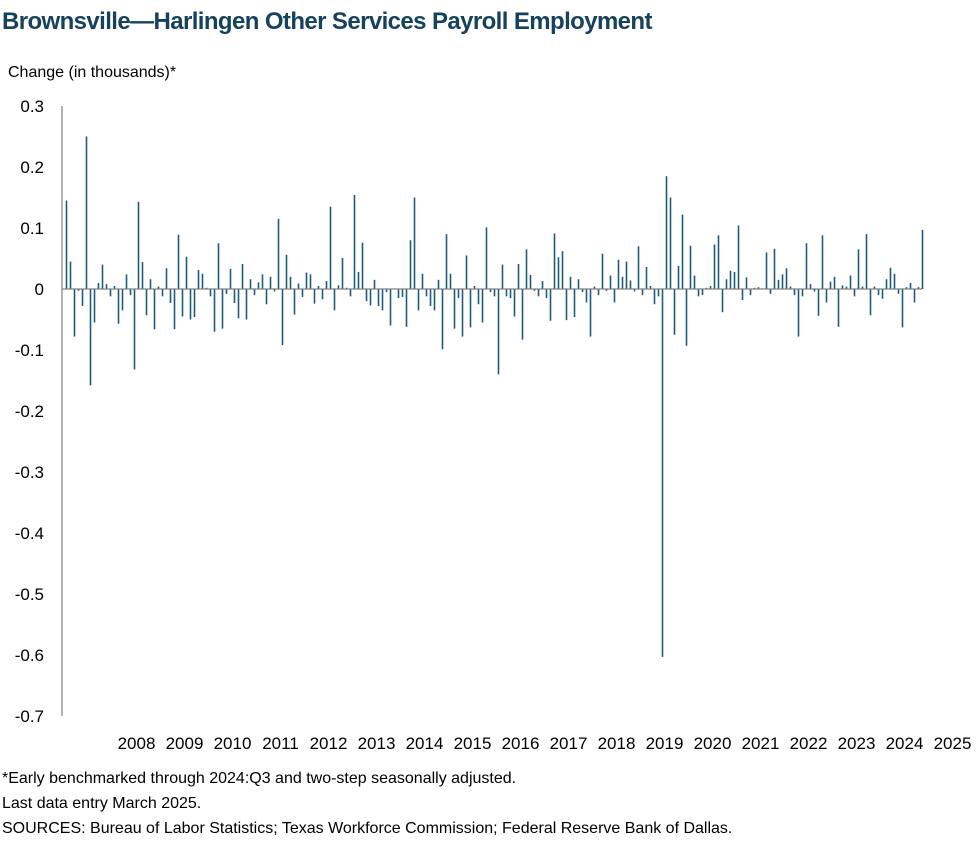 Image resolution: width=977 pixels, height=864 pixels. I want to click on x-tick-label: 2023, so click(857, 743).